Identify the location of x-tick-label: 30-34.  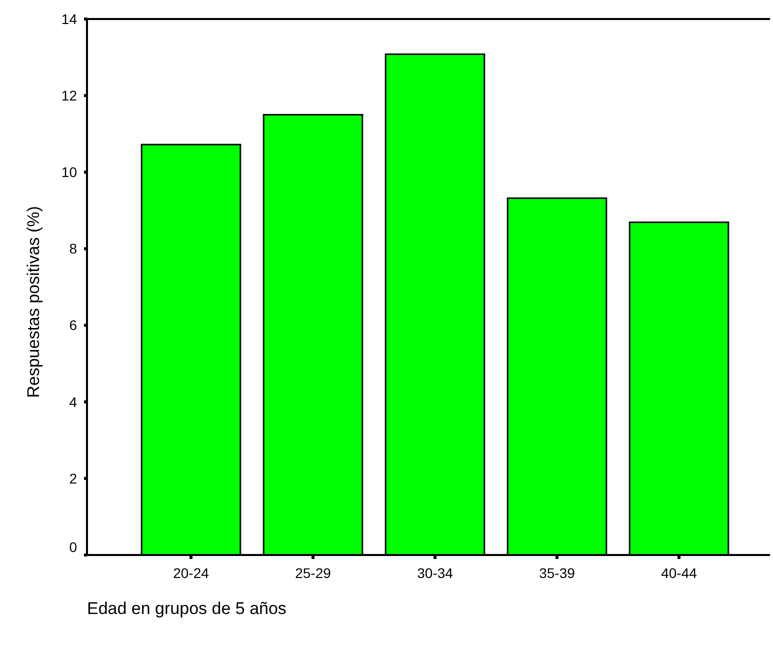
(435, 572).